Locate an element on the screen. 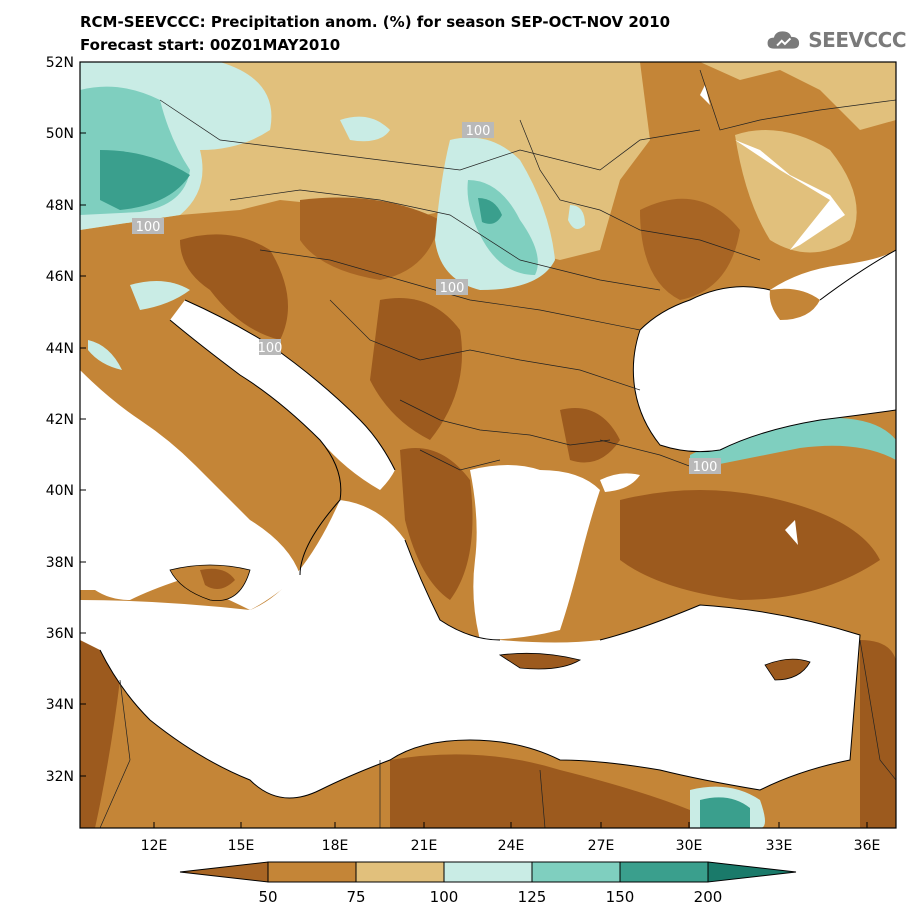 This screenshot has width=913, height=920. lat-tick-label: 50N is located at coordinates (60, 134).